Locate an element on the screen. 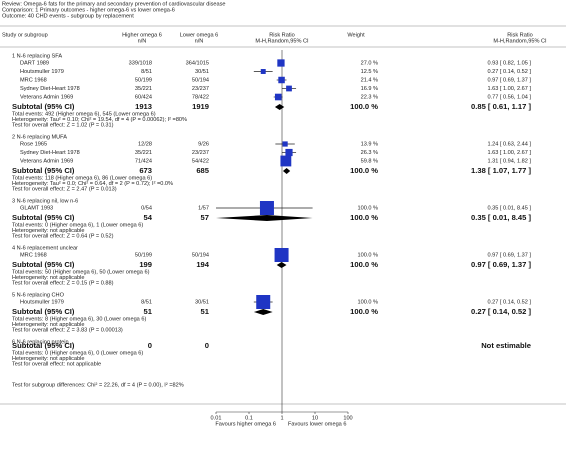 Image resolution: width=566 pixels, height=465 pixels. subtotal-n: 54 is located at coordinates (148, 217).